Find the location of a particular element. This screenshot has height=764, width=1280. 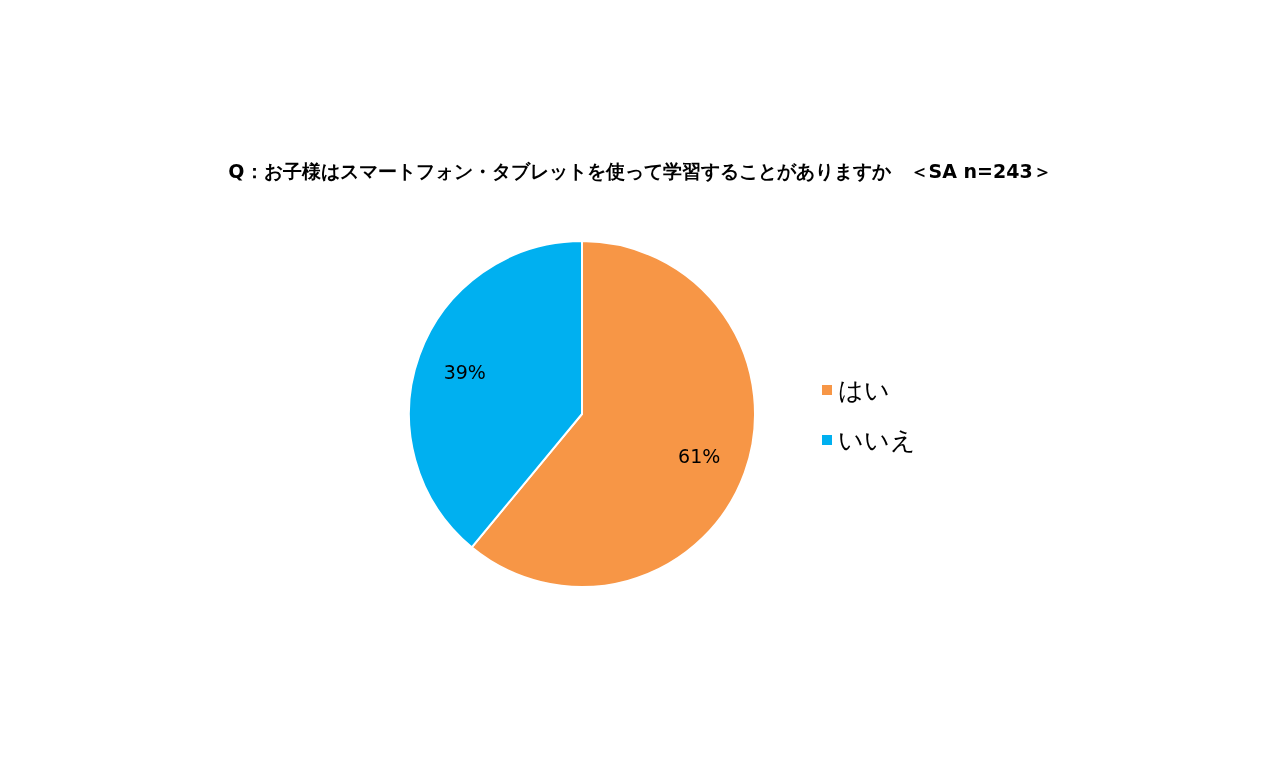

chart-title: Q：お子様はスマートフォン・タブレットを使って学習することがありますか ＜SA n=243＞ is located at coordinates (640, 171).